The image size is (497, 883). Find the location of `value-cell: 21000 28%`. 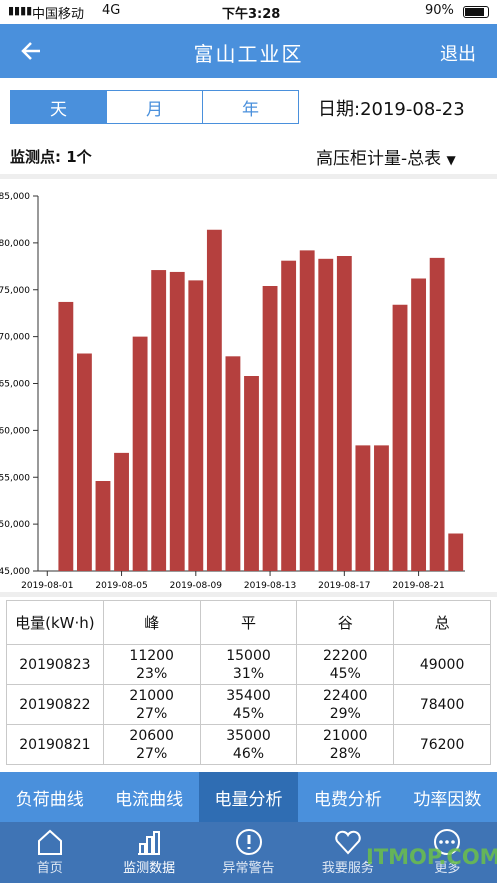

value-cell: 21000 28% is located at coordinates (345, 744).